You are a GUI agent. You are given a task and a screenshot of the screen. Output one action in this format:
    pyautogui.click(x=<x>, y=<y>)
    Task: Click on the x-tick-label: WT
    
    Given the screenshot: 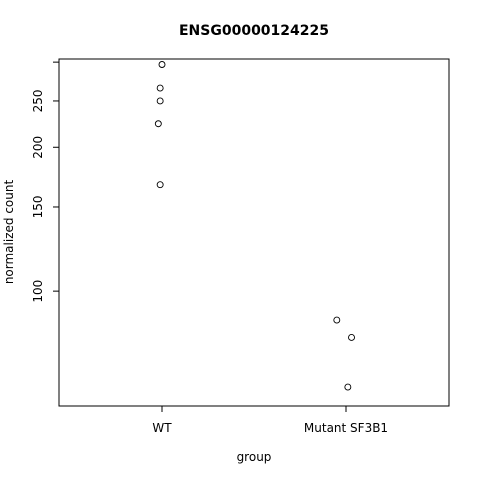 What is the action you would take?
    pyautogui.click(x=162, y=428)
    